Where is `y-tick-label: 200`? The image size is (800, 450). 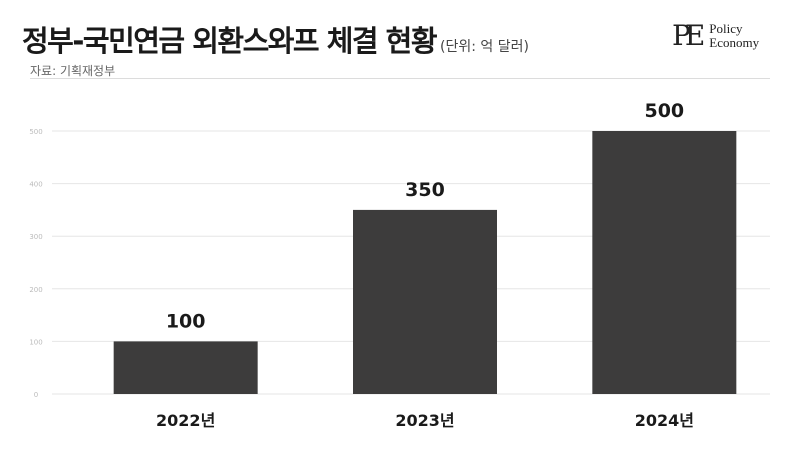
y-tick-label: 200 is located at coordinates (35, 290).